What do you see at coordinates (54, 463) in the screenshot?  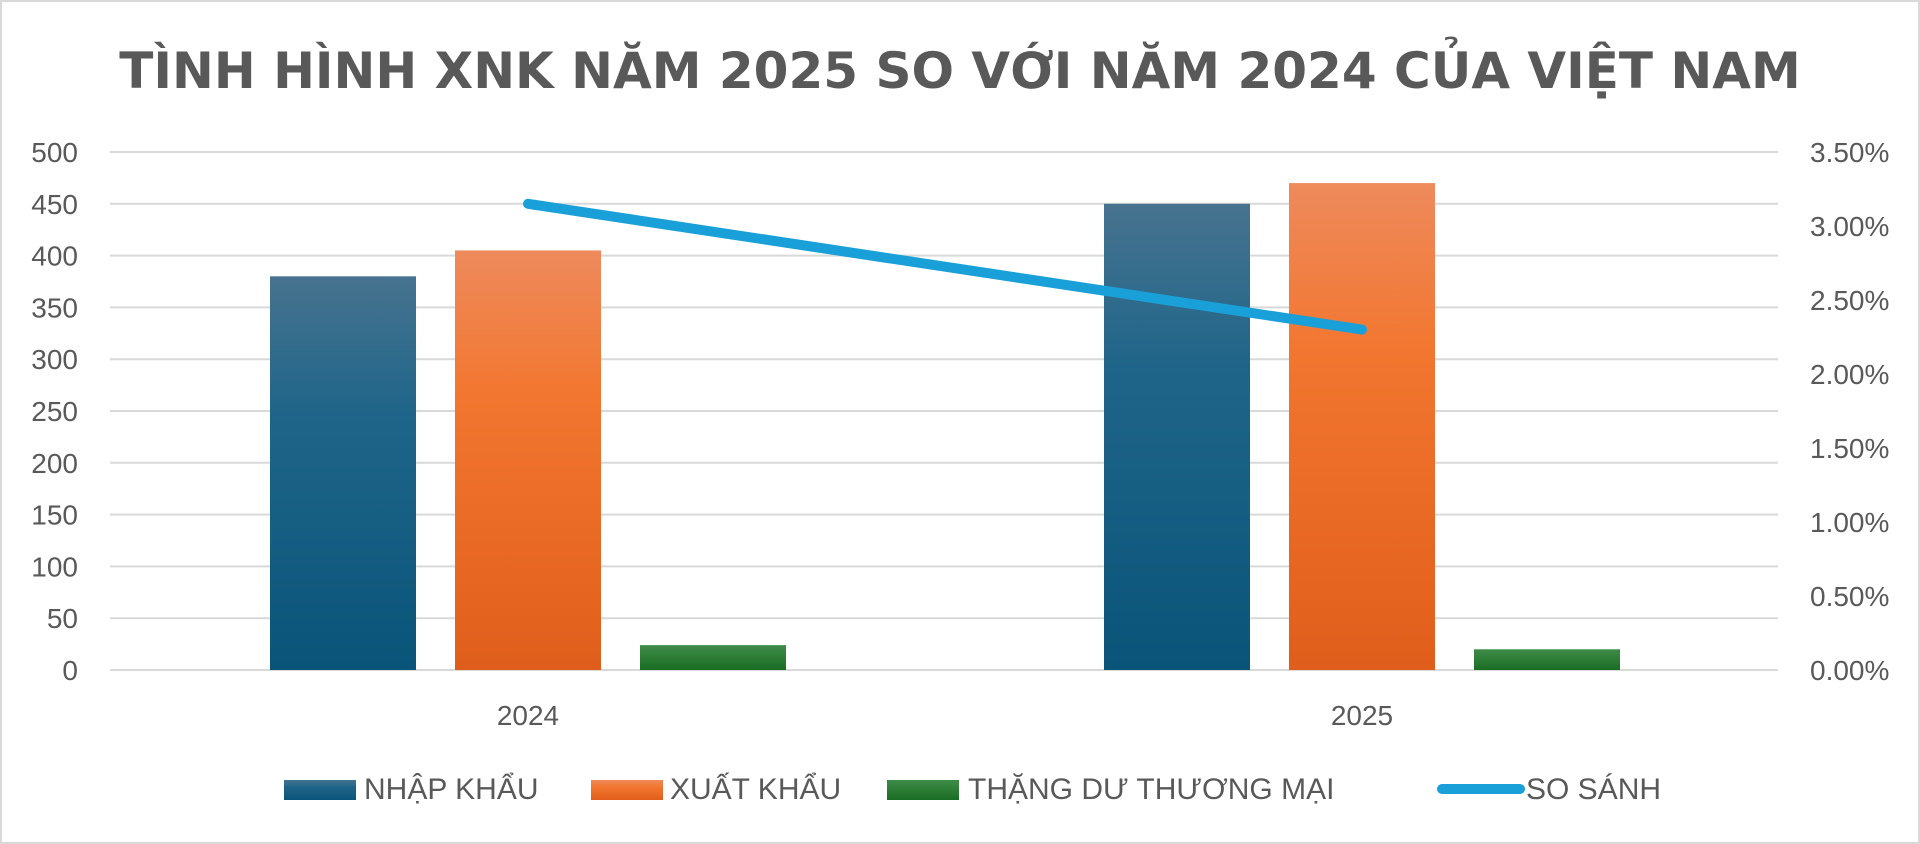 I see `left-tick-label: 200` at bounding box center [54, 463].